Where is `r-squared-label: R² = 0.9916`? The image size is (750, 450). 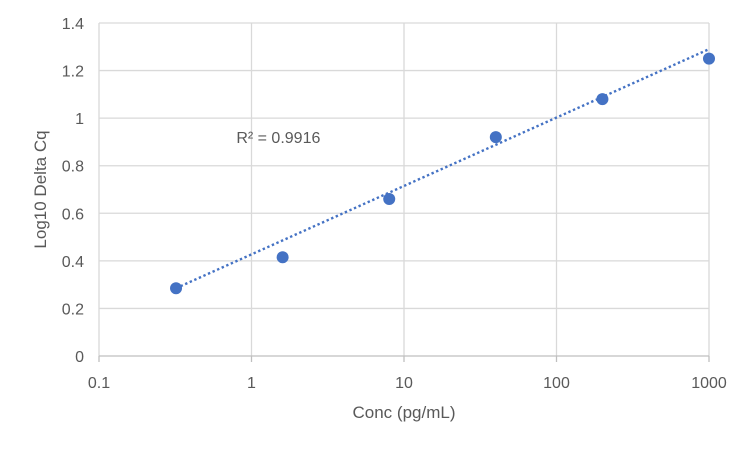 r-squared-label: R² = 0.9916 is located at coordinates (278, 138).